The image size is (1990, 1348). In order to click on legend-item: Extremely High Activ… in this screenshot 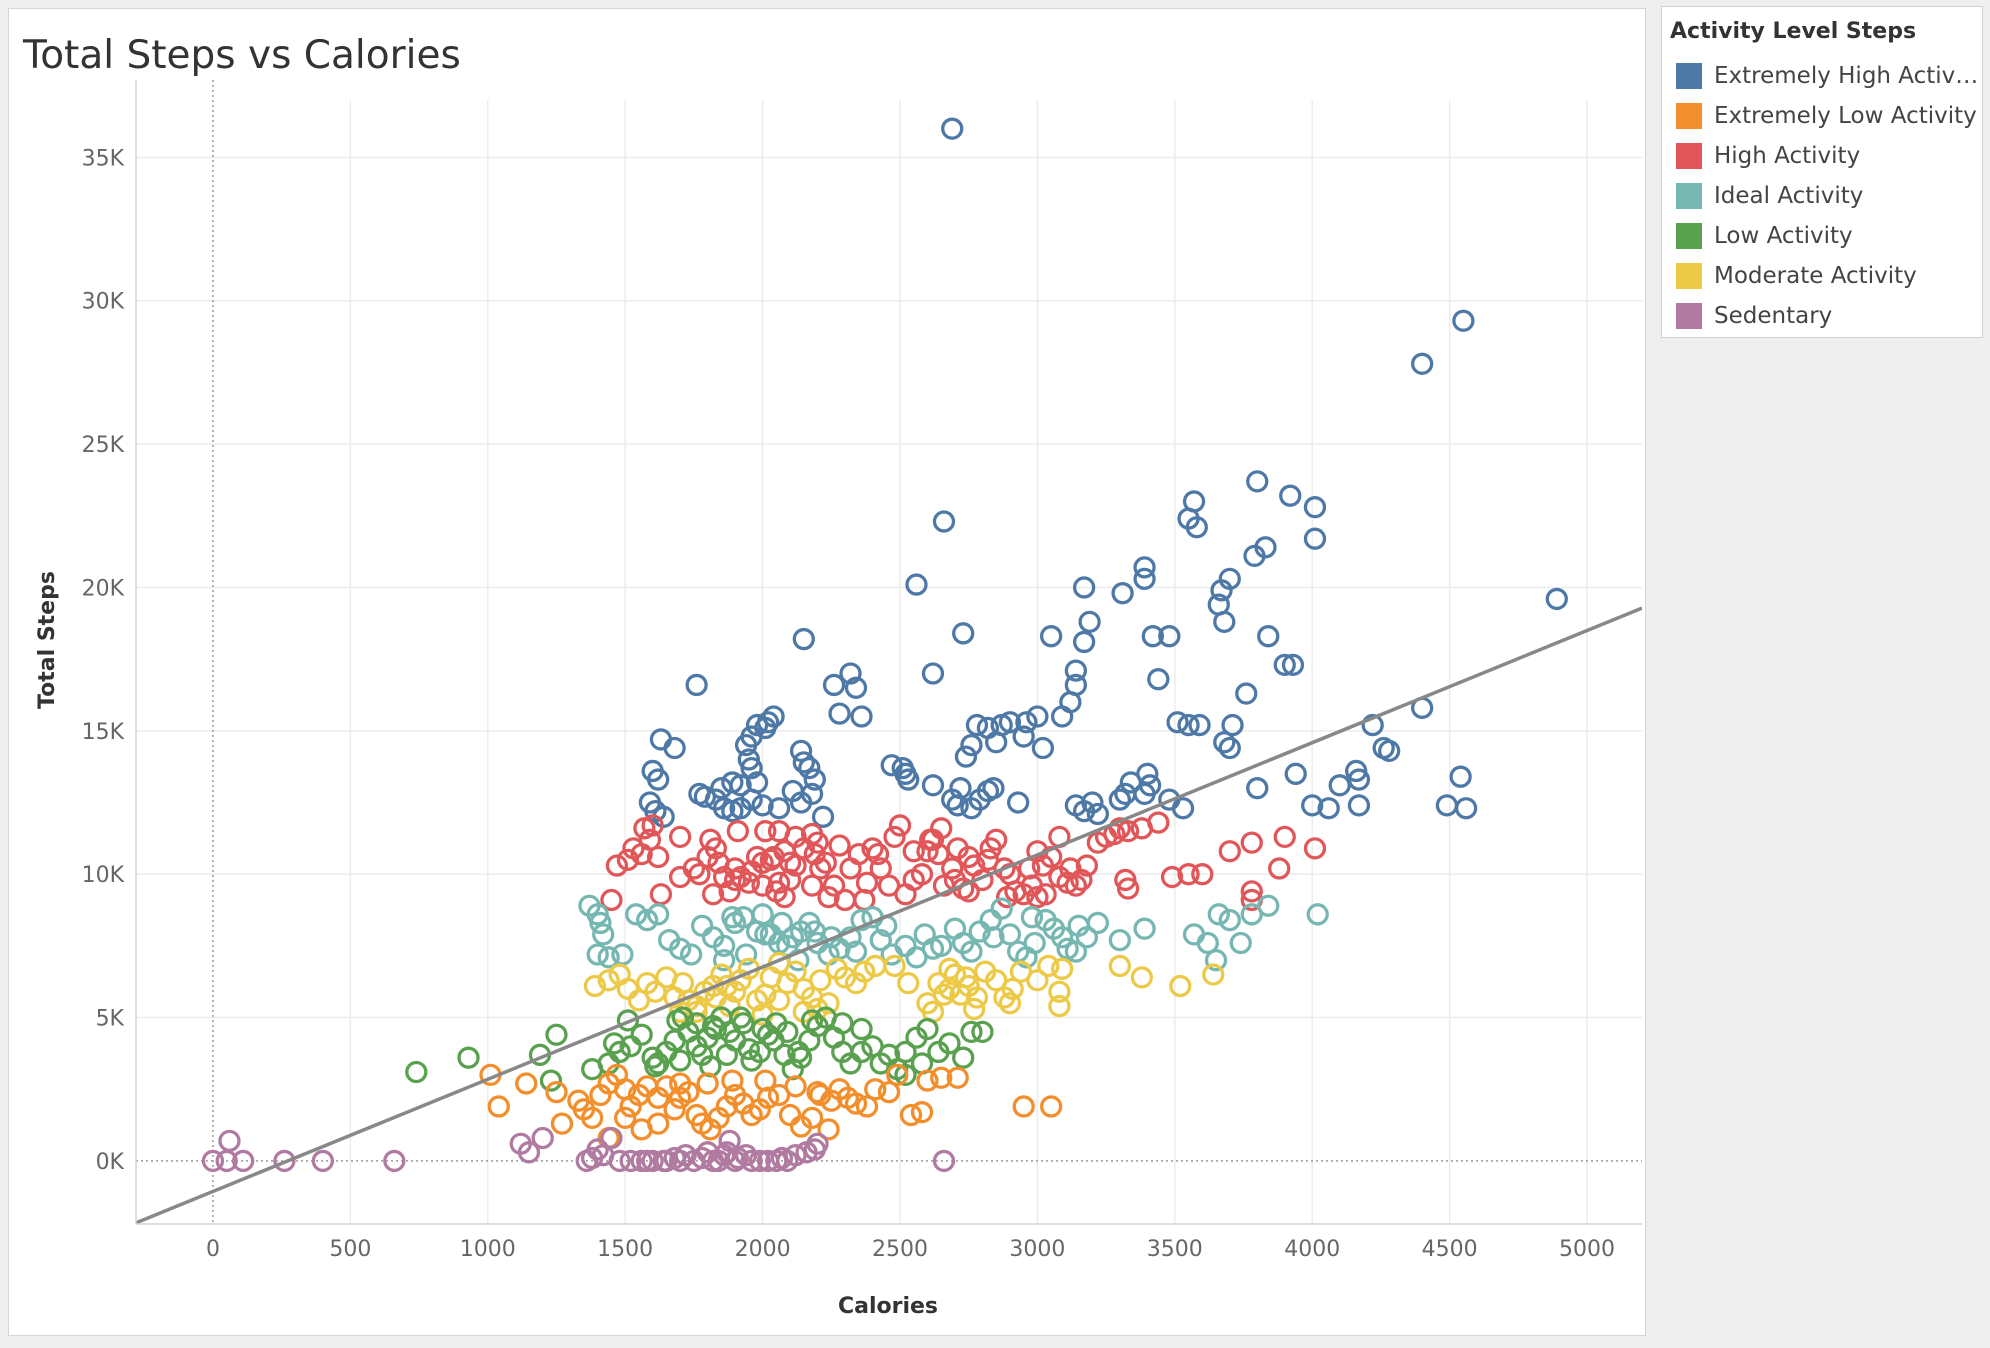, I will do `click(1827, 76)`.